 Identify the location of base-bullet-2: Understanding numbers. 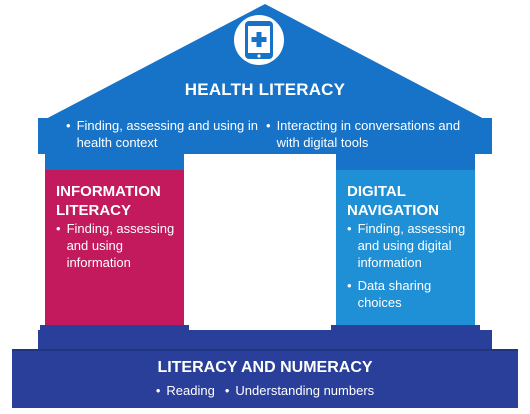
(305, 390).